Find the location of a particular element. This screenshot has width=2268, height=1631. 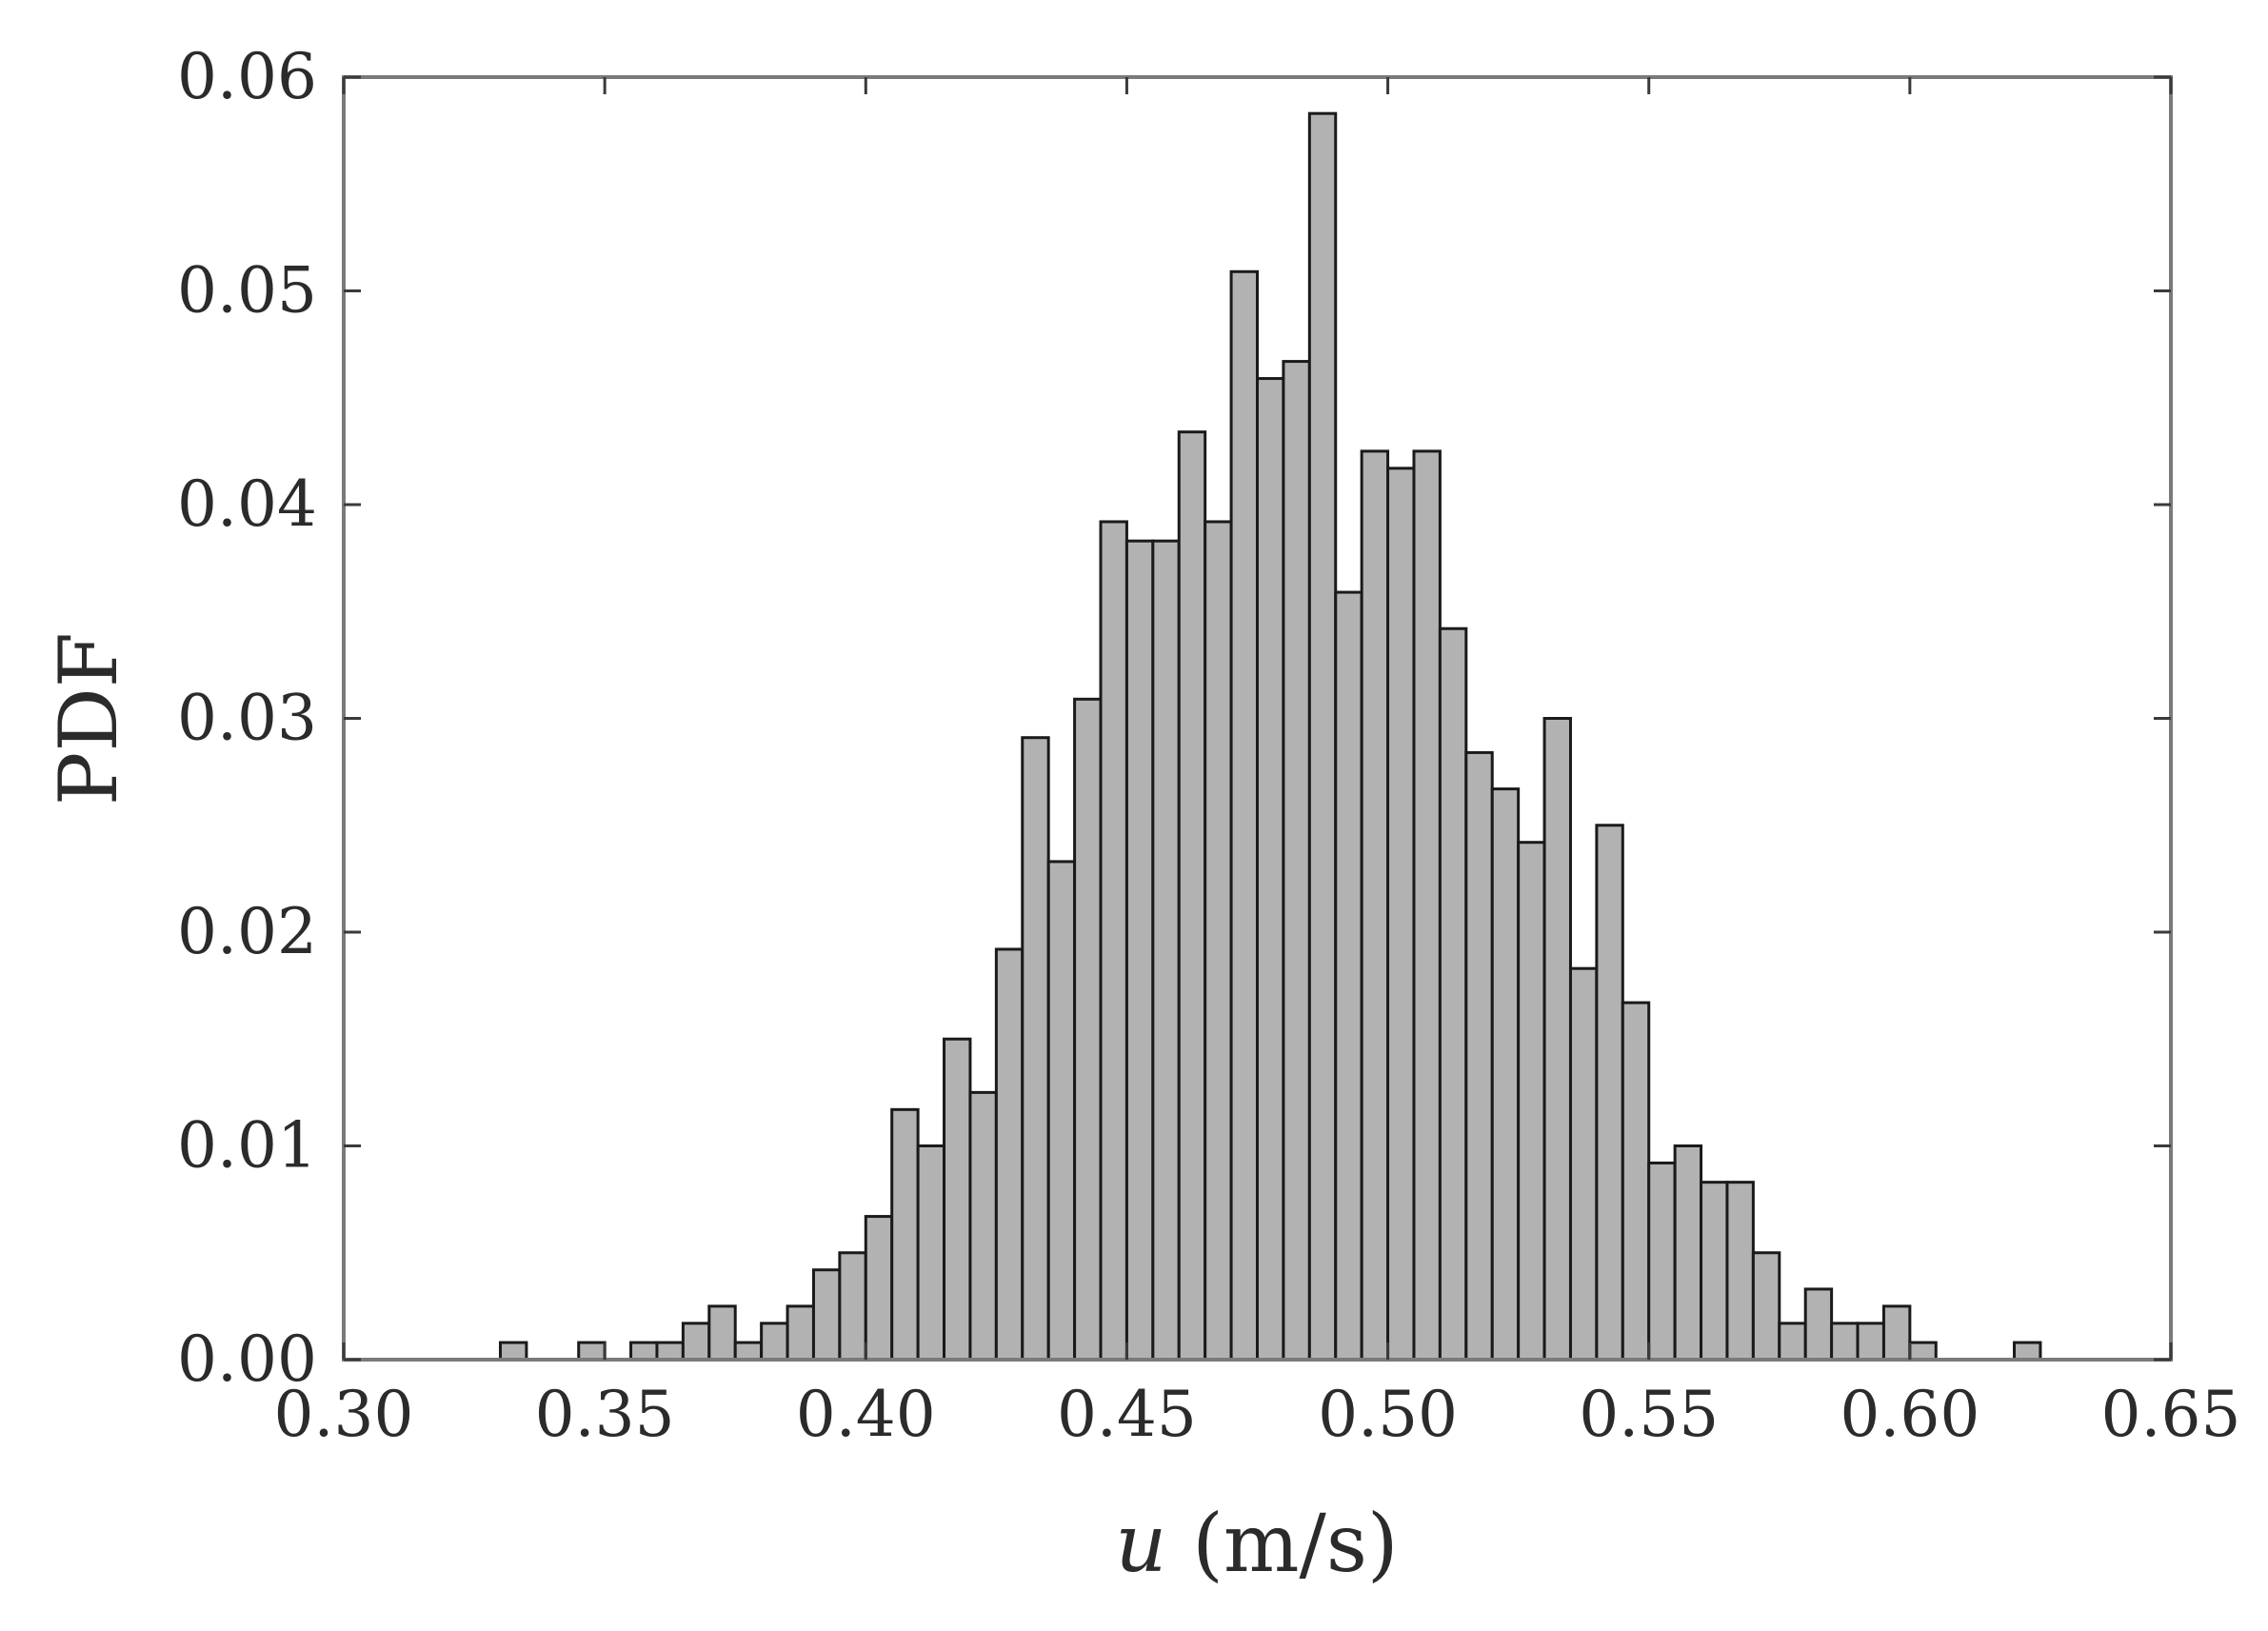

x-axis-variable: u is located at coordinates (1140, 1543).